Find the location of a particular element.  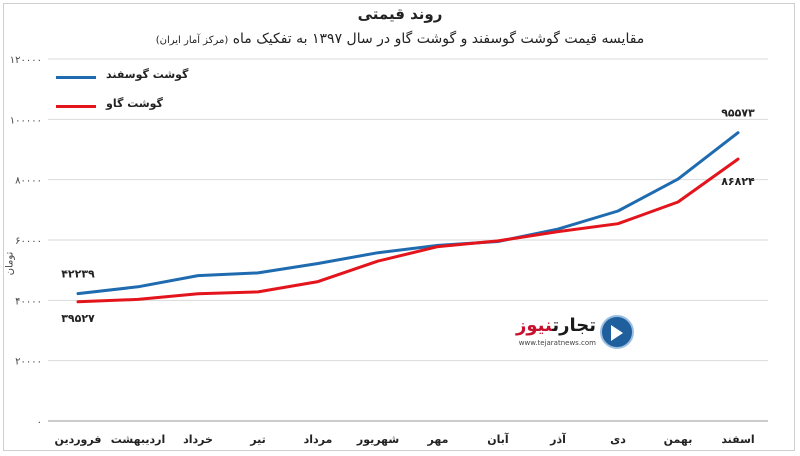

y-axis-label: تومان is located at coordinates (10, 263).